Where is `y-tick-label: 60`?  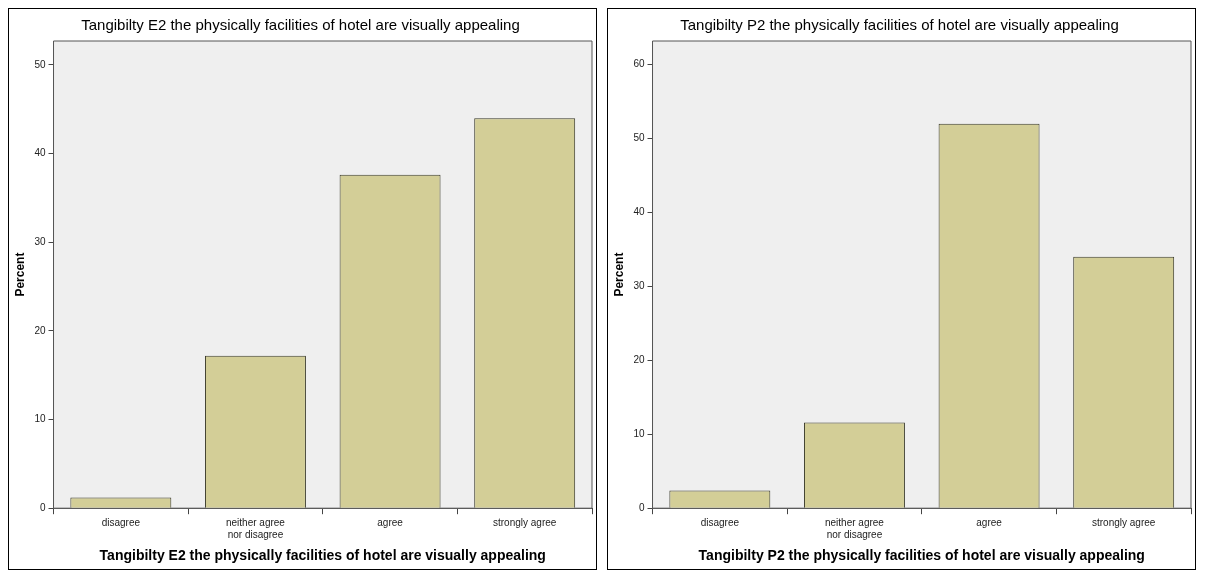
y-tick-label: 60 is located at coordinates (639, 64).